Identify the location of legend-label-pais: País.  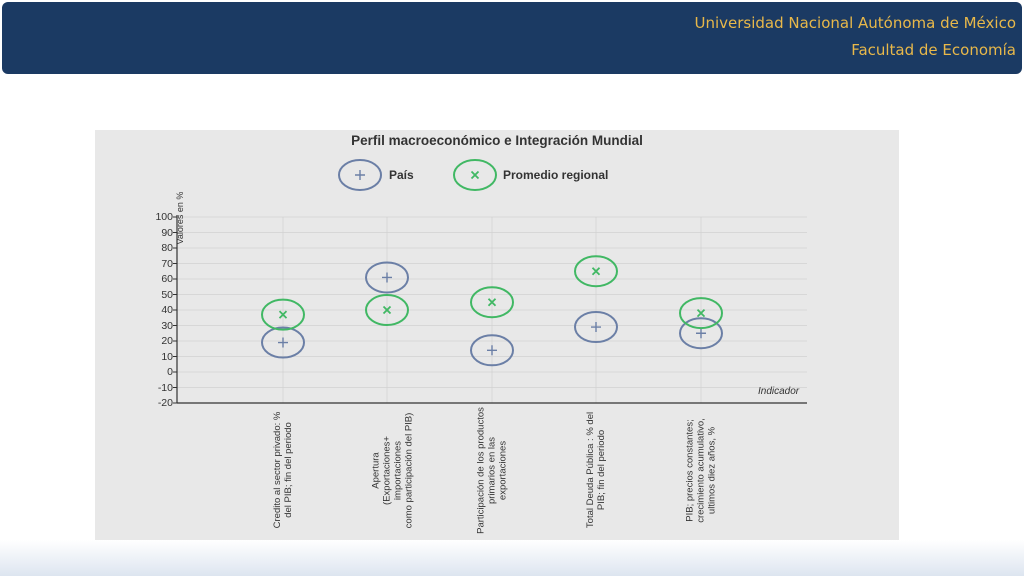
(401, 175).